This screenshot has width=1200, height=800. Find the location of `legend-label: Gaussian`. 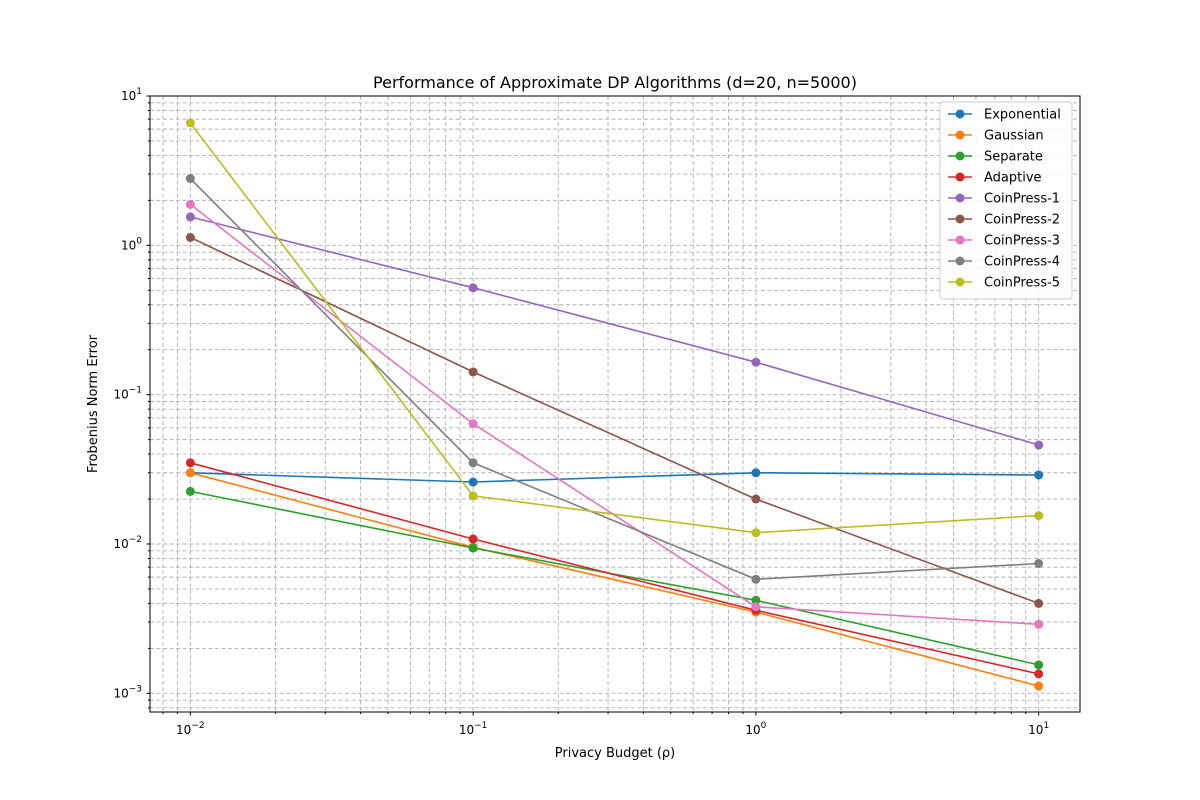

legend-label: Gaussian is located at coordinates (1014, 136).